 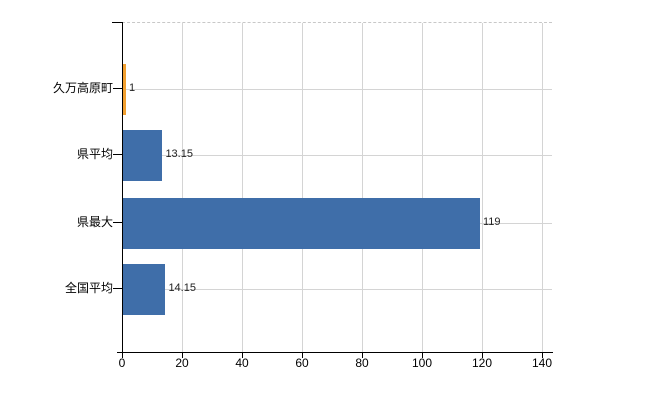 What do you see at coordinates (242, 363) in the screenshot?
I see `x-tick-label-40: 40` at bounding box center [242, 363].